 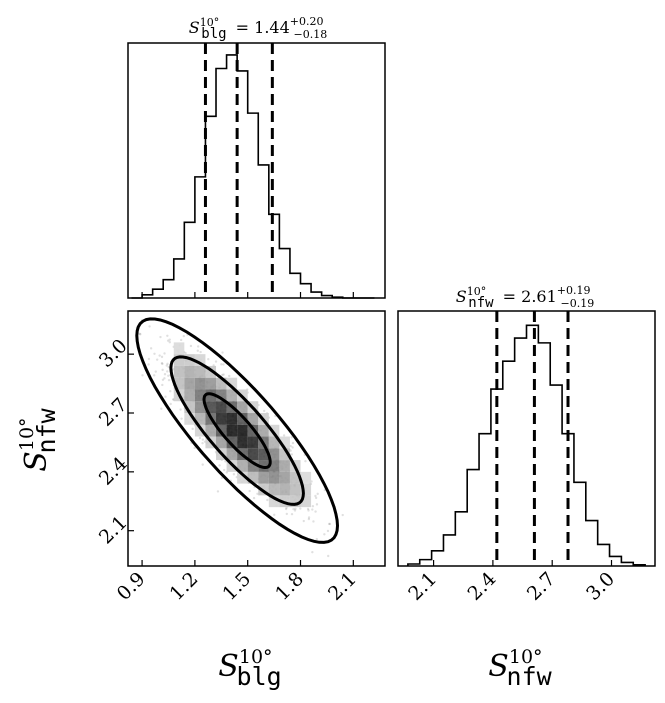 What do you see at coordinates (289, 586) in the screenshot?
I see `x-tick-label: 1.8` at bounding box center [289, 586].